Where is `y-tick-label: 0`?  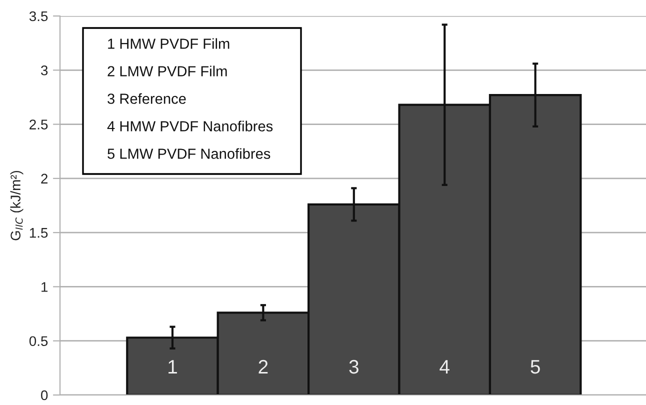
y-tick-label: 0 is located at coordinates (44, 395).